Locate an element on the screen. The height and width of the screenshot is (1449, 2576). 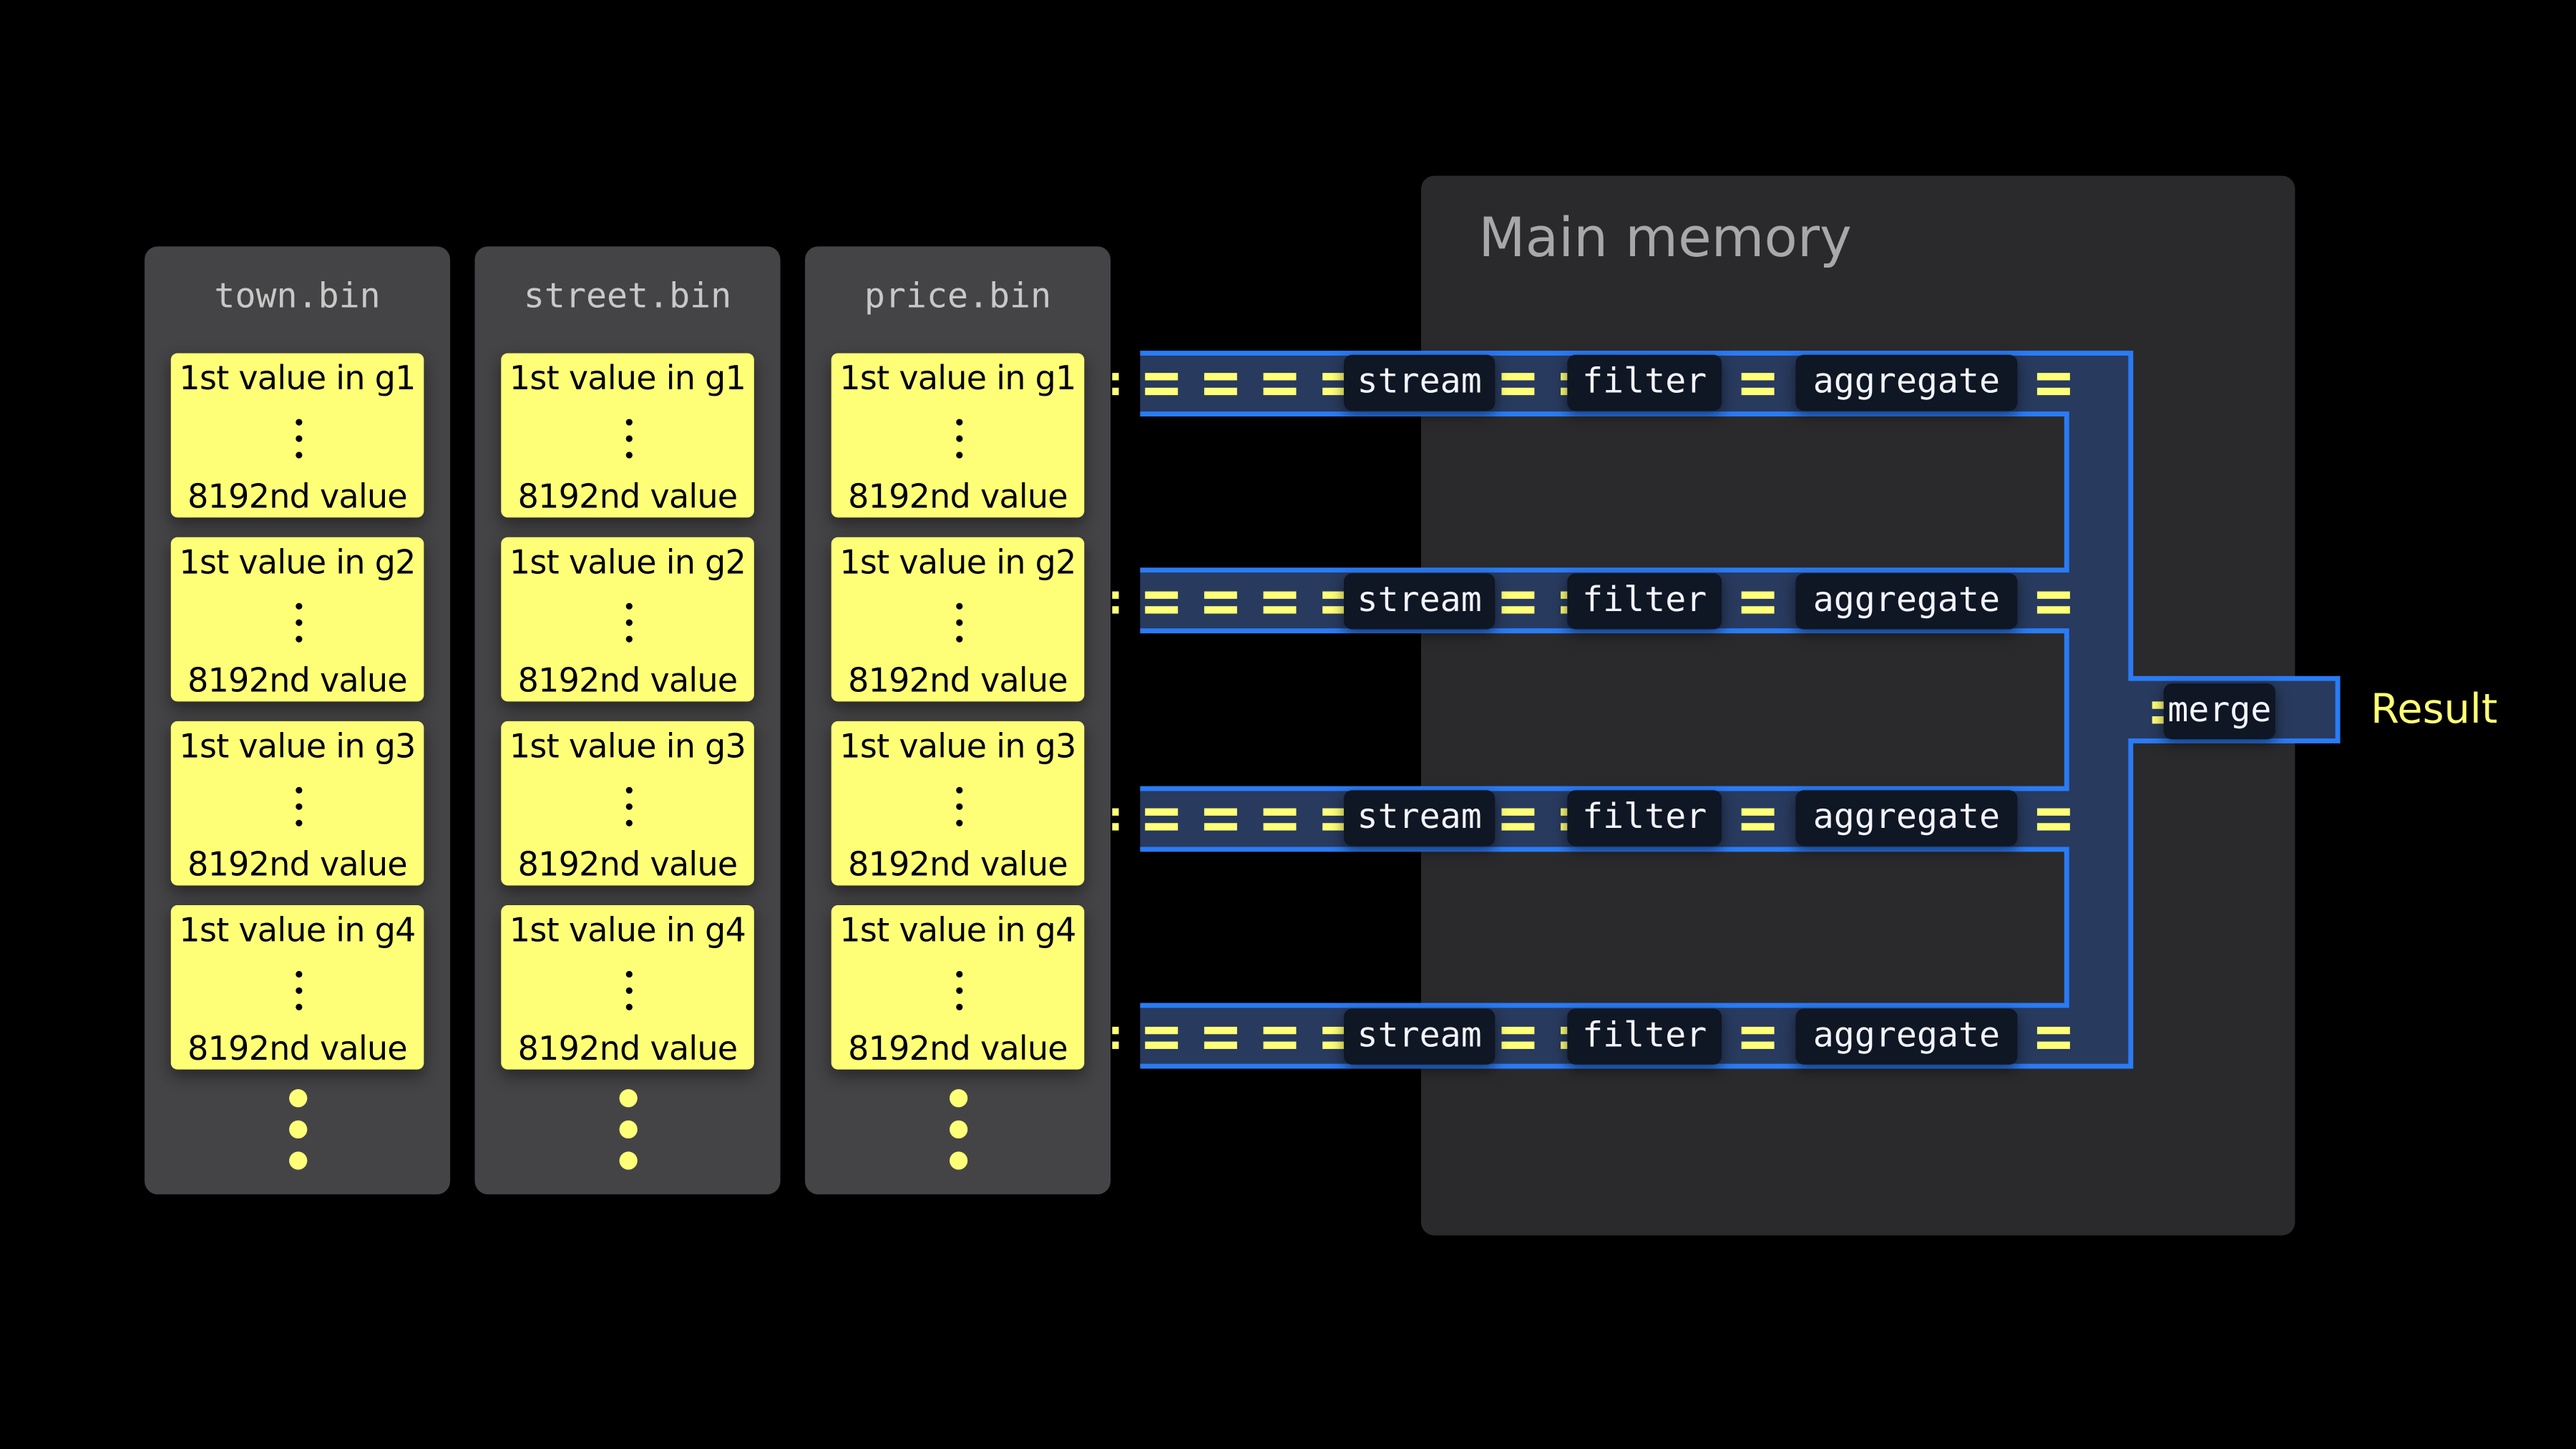
main-memory-title: Main memory is located at coordinates (1665, 237).